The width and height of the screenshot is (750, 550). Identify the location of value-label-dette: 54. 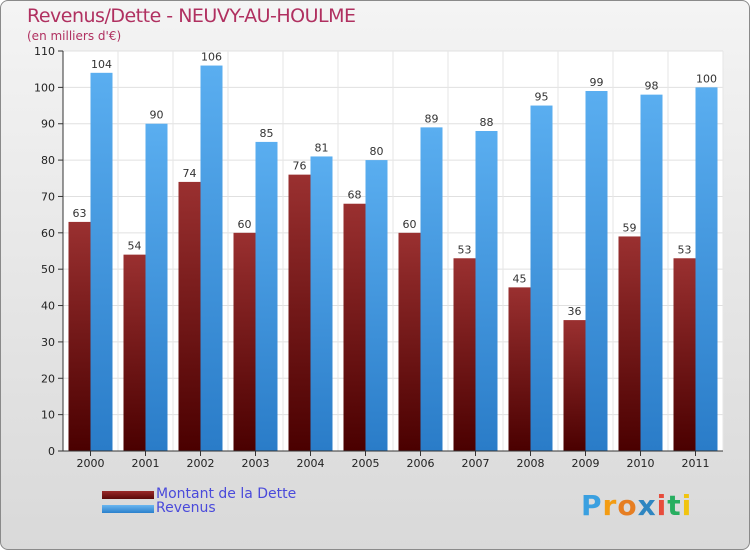
(135, 246).